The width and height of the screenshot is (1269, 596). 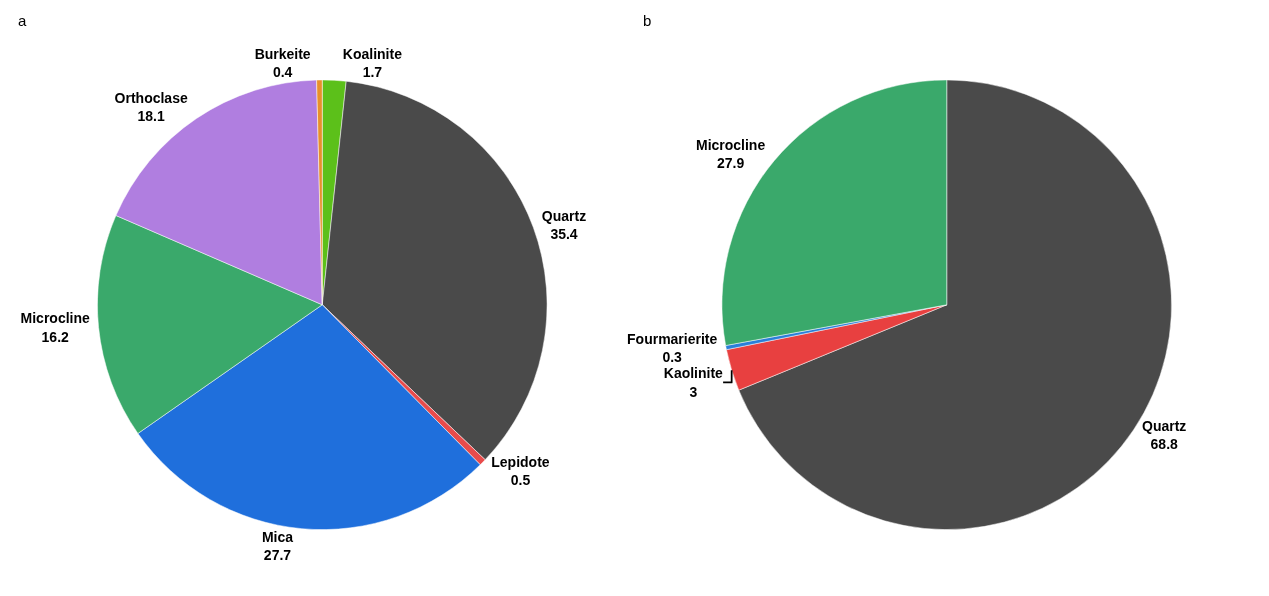 What do you see at coordinates (693, 391) in the screenshot?
I see `data-label: 3` at bounding box center [693, 391].